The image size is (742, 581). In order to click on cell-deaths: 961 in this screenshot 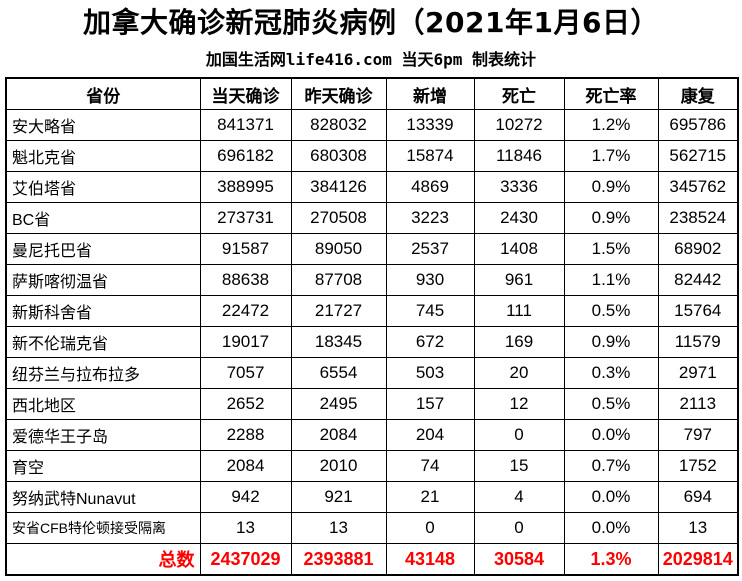, I will do `click(519, 280)`.